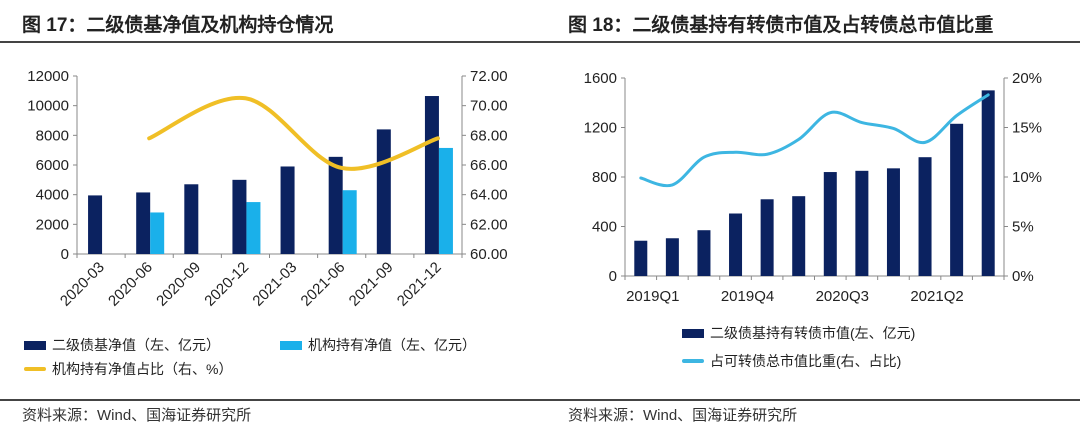 Image resolution: width=1080 pixels, height=428 pixels. Describe the element at coordinates (813, 333) in the screenshot. I see `legend-label: 二级债基持有转债市值(左、亿元)` at that location.